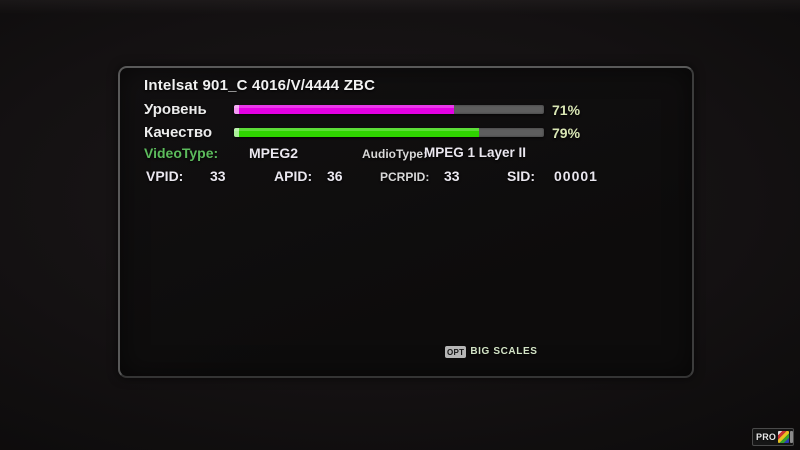 This screenshot has width=800, height=450. I want to click on opt-key-badge: OPT, so click(456, 351).